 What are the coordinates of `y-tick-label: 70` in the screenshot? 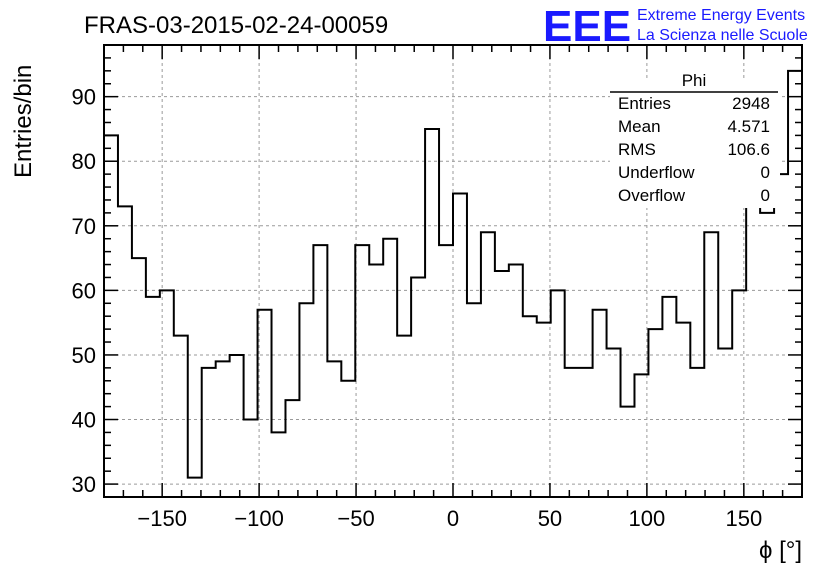 It's located at (84, 226).